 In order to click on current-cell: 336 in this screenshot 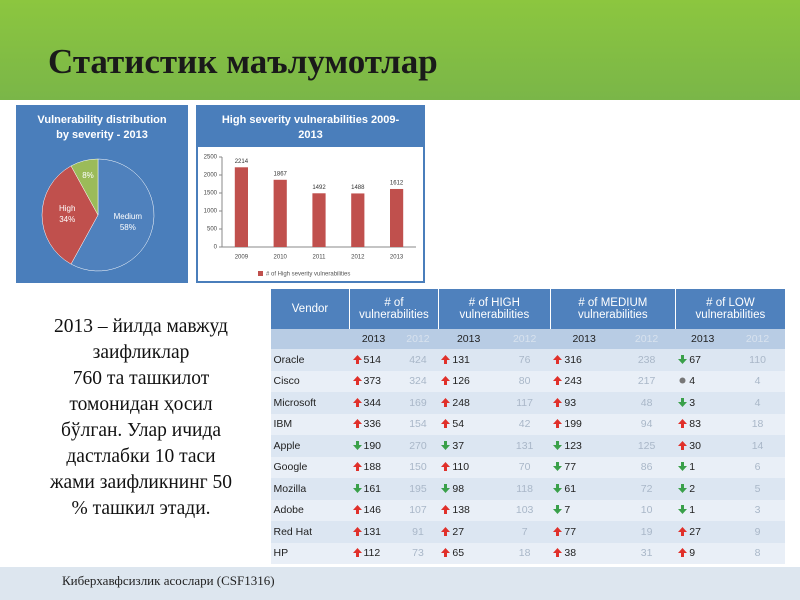, I will do `click(373, 424)`.